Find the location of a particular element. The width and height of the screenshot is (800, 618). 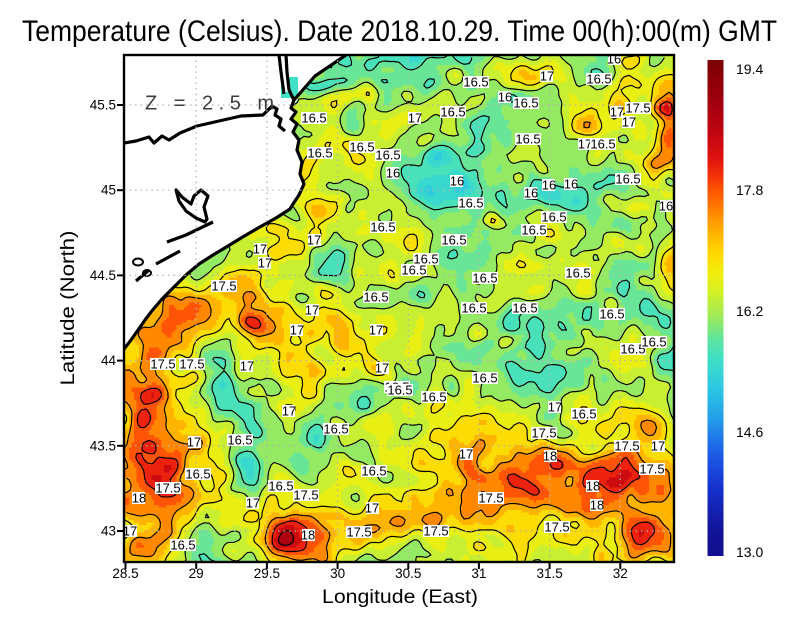

svg-text: 13.0 is located at coordinates (749, 552).